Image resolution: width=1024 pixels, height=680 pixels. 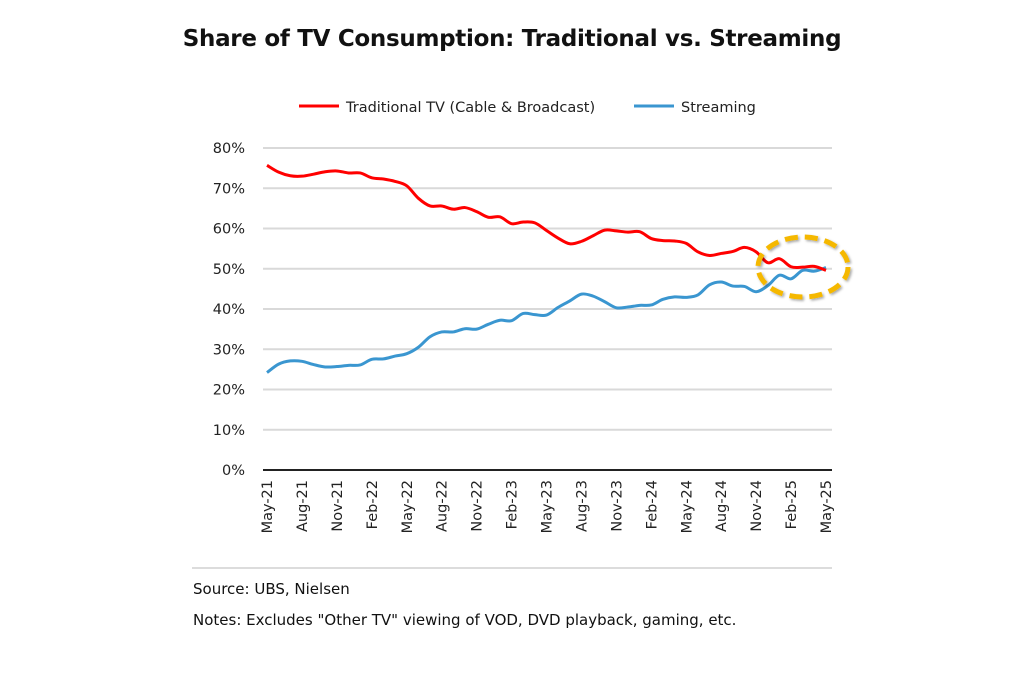 What do you see at coordinates (229, 270) in the screenshot?
I see `y-tick-label: 50%` at bounding box center [229, 270].